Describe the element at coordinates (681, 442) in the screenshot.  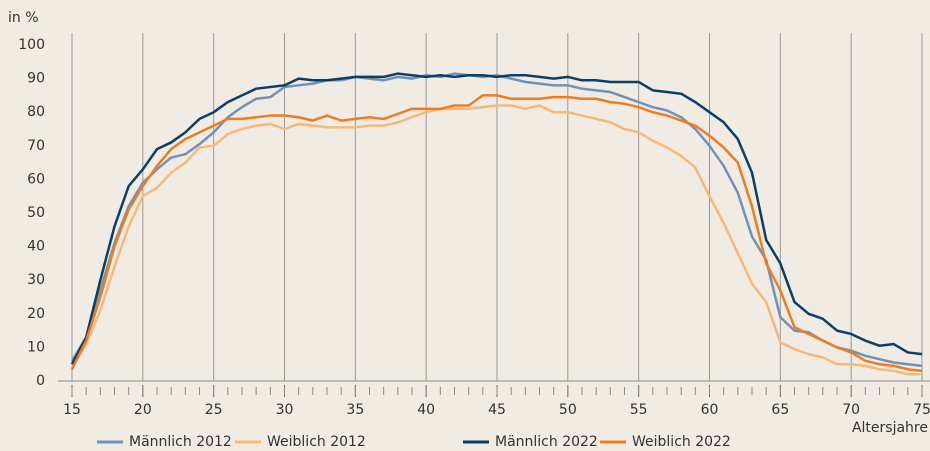
I see `legend-label: Weiblich 2022` at that location.